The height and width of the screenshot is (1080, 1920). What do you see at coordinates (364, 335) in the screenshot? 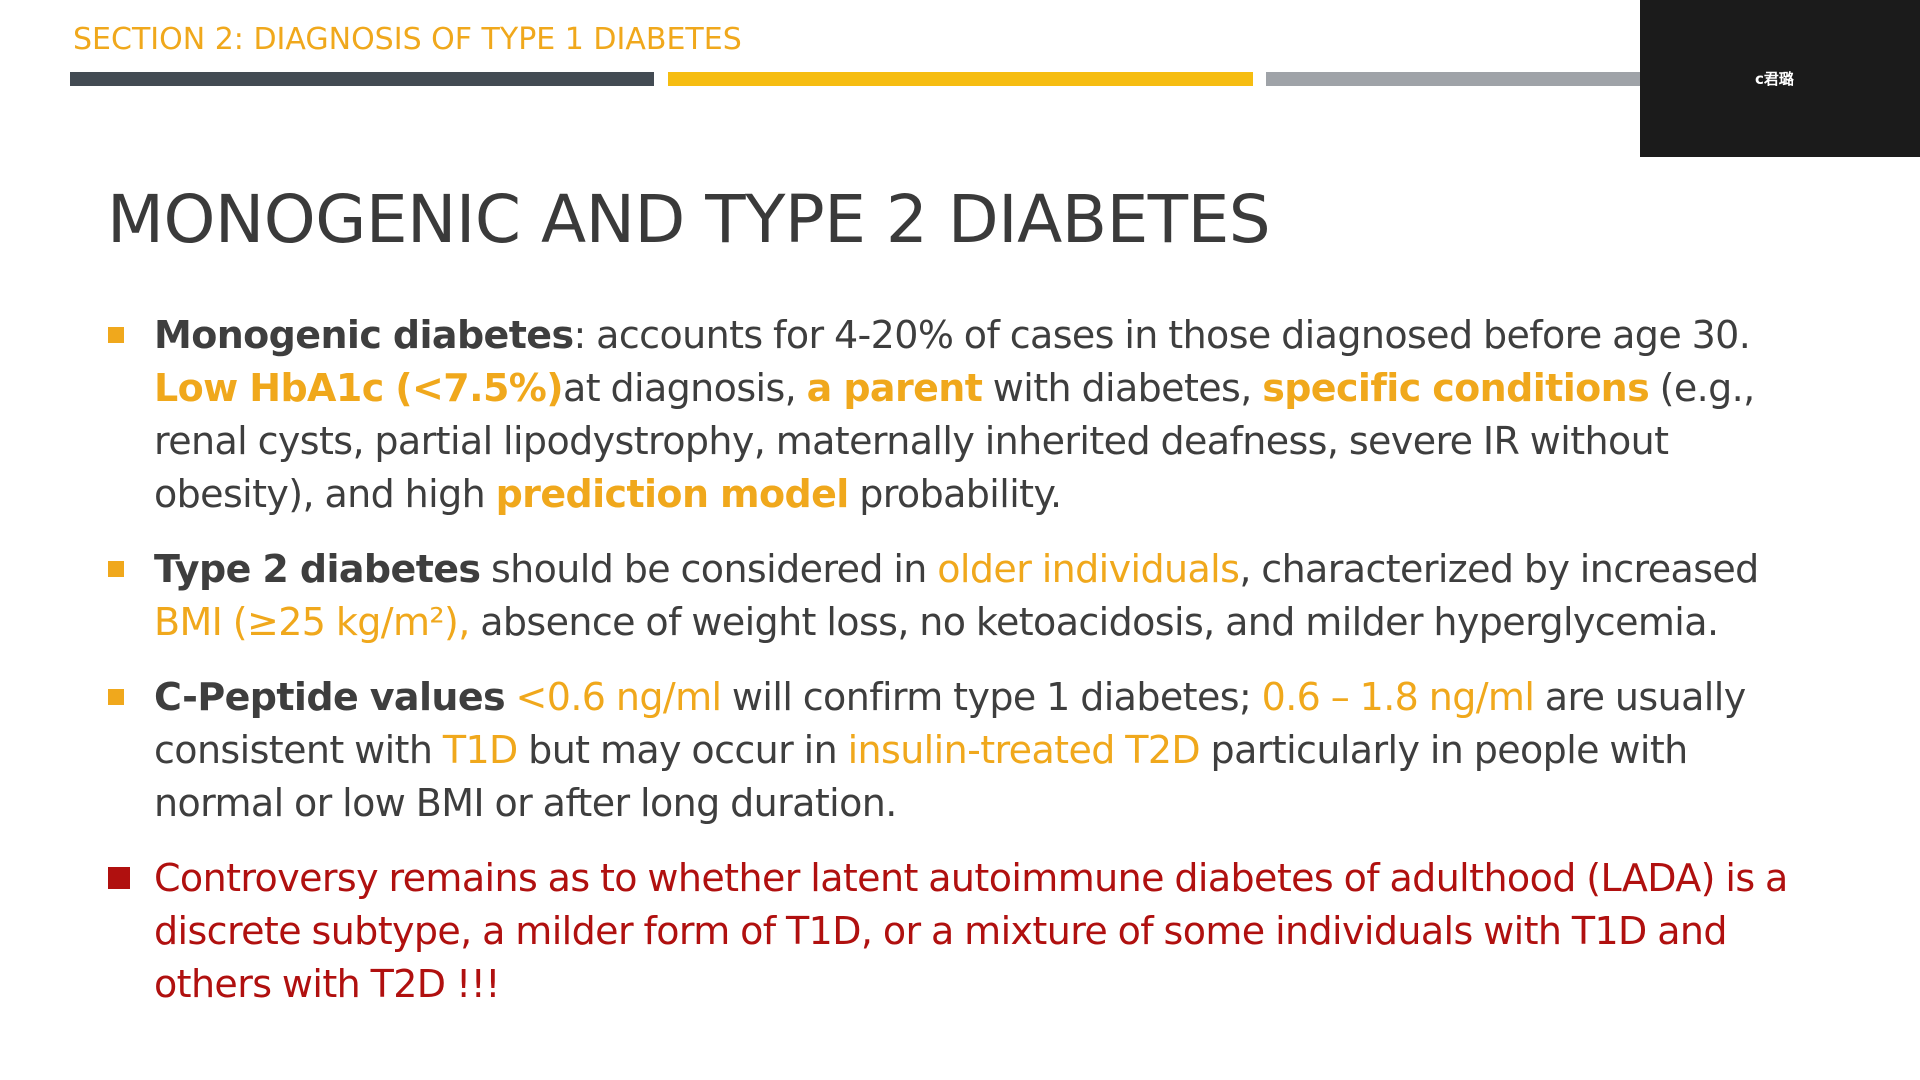
I see `term: Monogenic diabetes` at bounding box center [364, 335].